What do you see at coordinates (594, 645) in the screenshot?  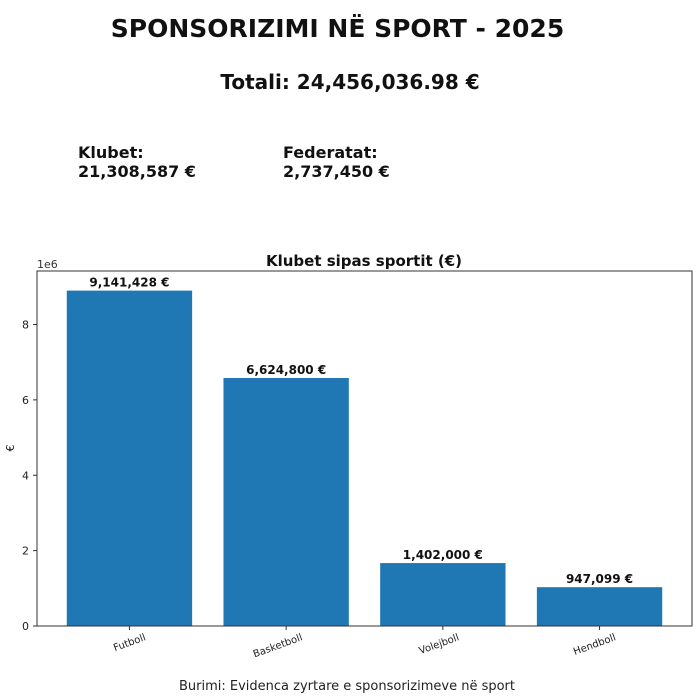 I see `x-tick-label: Hendboll` at bounding box center [594, 645].